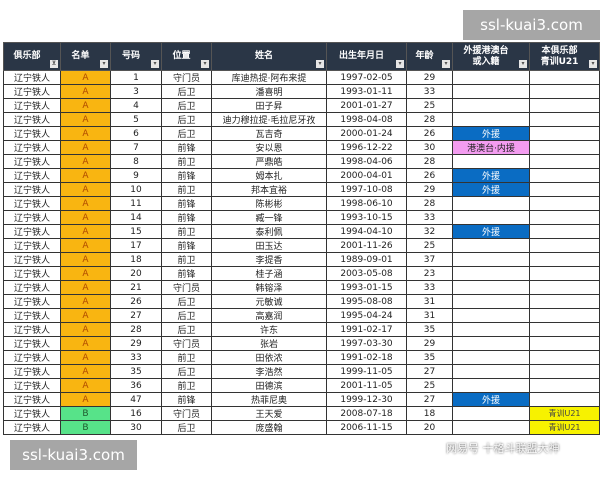  What do you see at coordinates (429, 427) in the screenshot?
I see `cell-age: 20` at bounding box center [429, 427].